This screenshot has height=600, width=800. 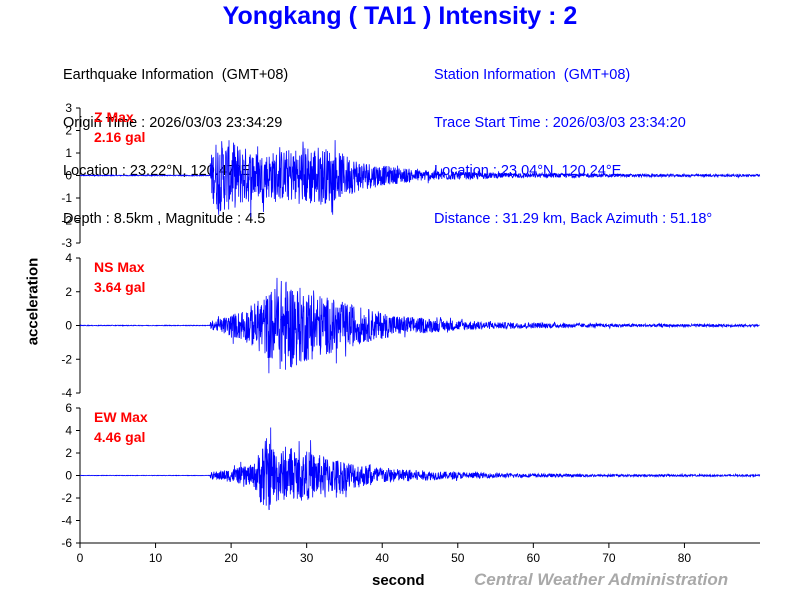 I want to click on x-tick-label: 30, so click(x=307, y=558).